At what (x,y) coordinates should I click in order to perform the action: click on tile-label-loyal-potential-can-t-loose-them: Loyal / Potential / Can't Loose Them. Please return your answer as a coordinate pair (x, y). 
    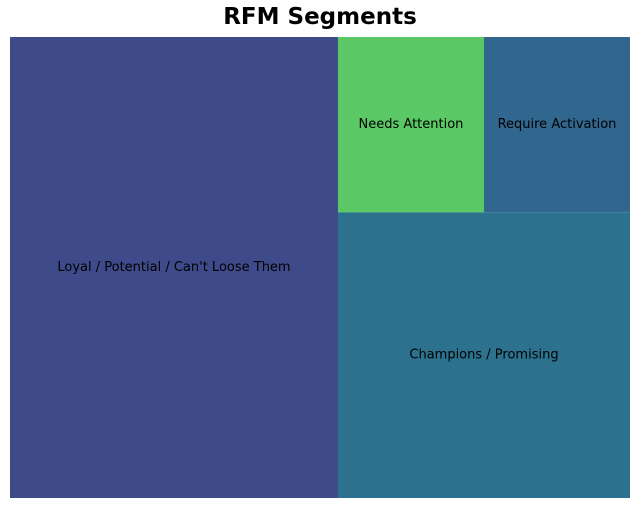
    Looking at the image, I should click on (173, 267).